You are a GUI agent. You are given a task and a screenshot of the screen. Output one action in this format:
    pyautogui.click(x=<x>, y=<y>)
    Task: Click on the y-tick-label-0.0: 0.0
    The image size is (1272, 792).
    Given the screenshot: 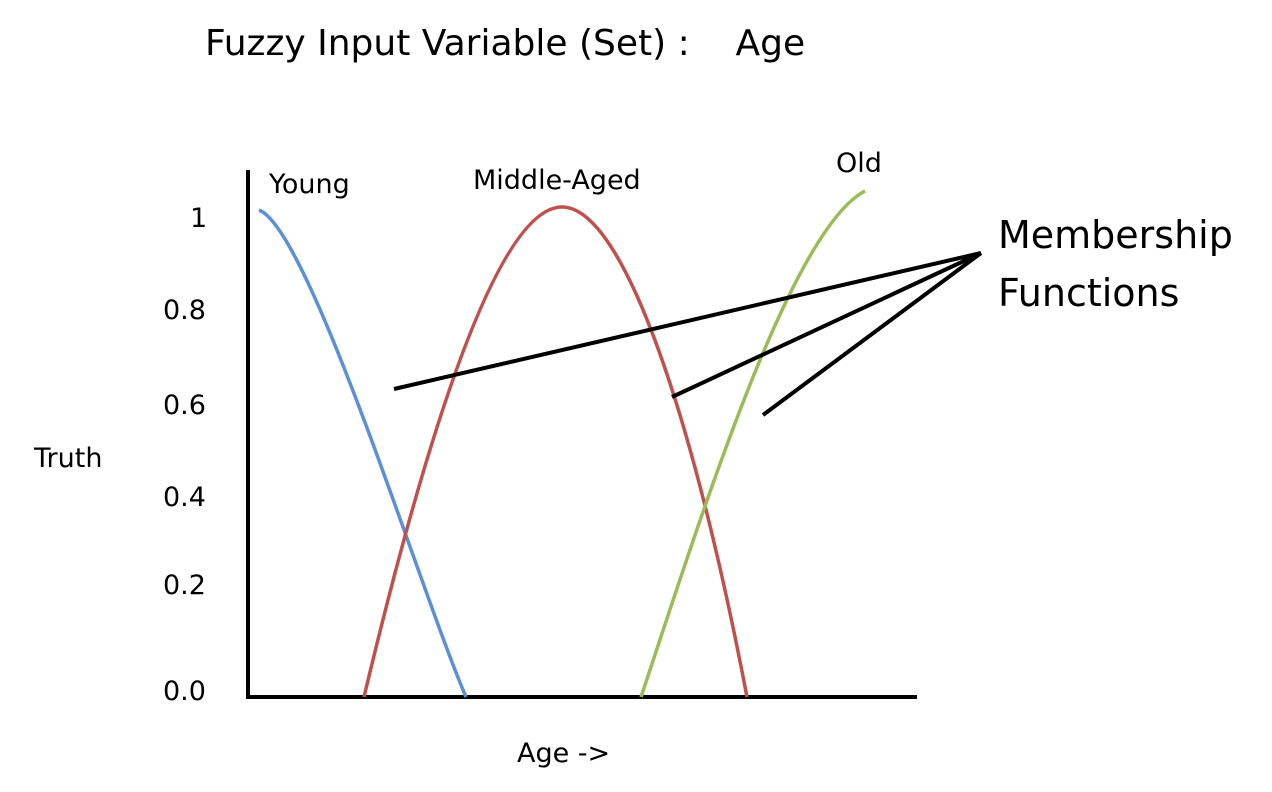 What is the action you would take?
    pyautogui.click(x=184, y=691)
    